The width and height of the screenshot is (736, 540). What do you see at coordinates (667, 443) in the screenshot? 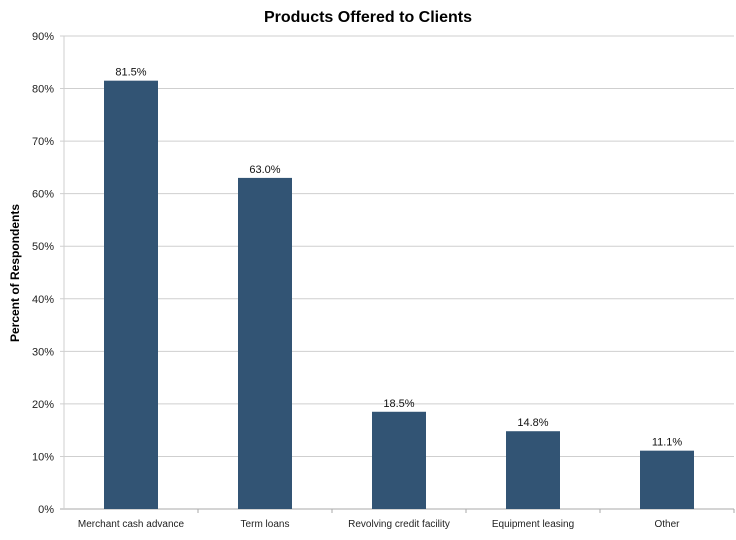
I see `data-label: 11.1%` at bounding box center [667, 443].